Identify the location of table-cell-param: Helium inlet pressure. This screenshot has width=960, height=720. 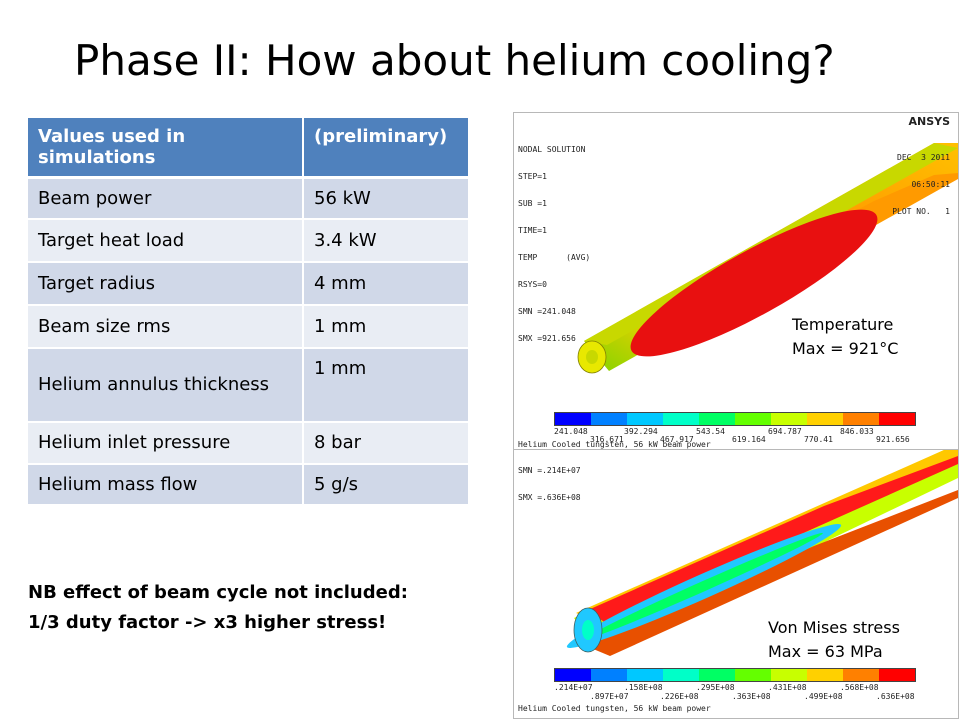
(166, 443).